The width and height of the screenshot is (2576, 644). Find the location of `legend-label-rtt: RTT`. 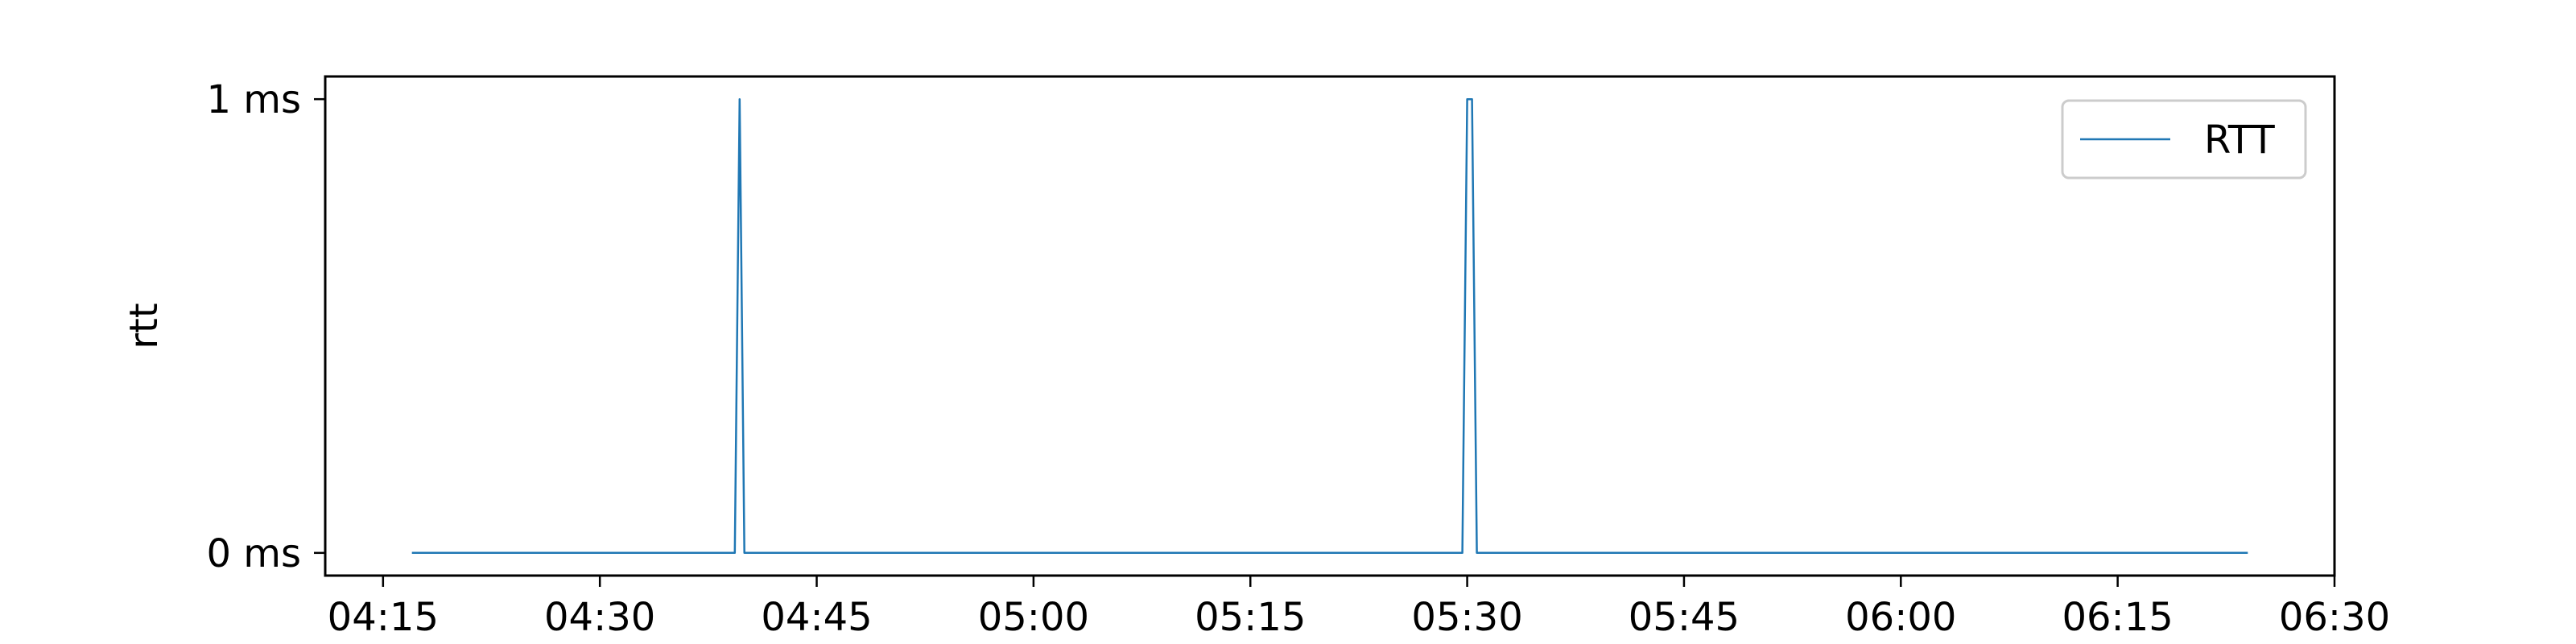

legend-label-rtt: RTT is located at coordinates (2239, 140).